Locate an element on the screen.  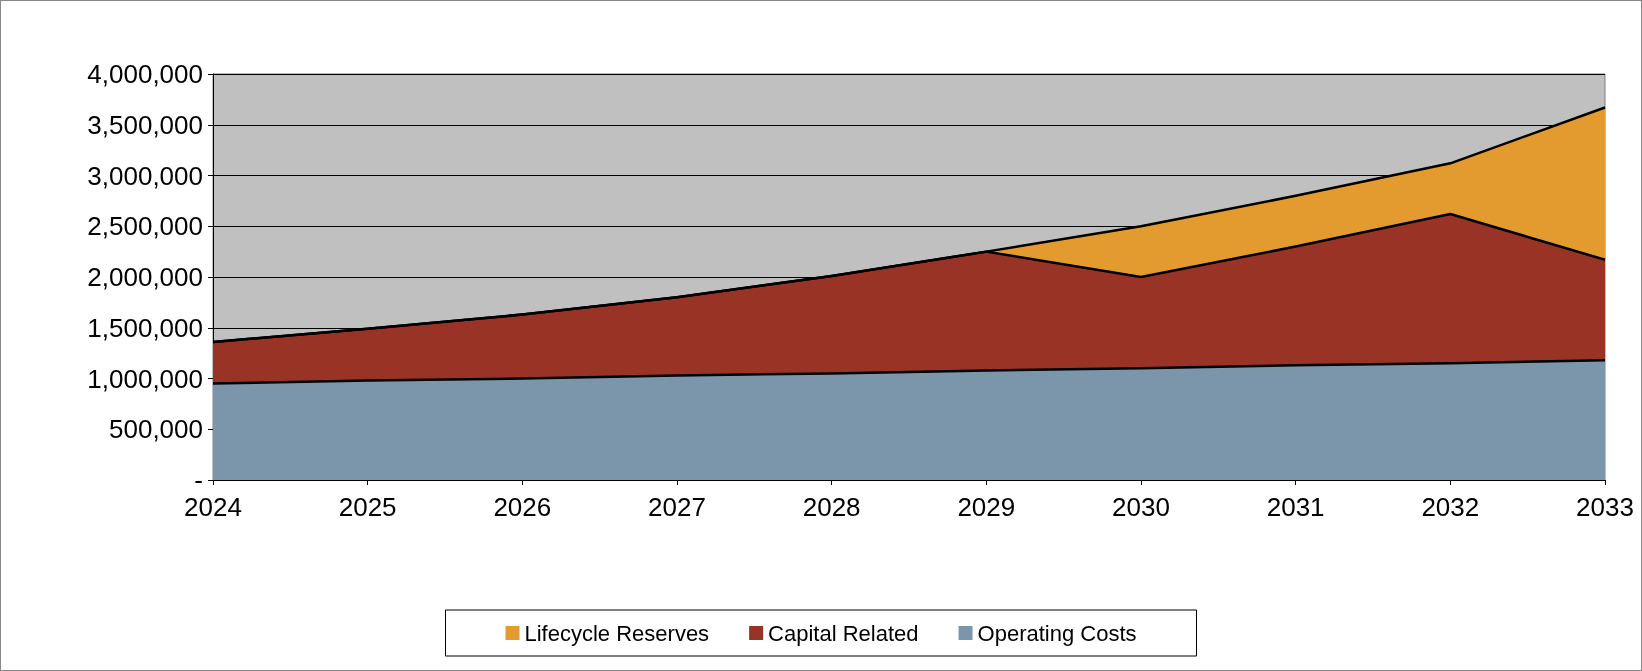
y-tick-label: 3,000,000 is located at coordinates (145, 175).